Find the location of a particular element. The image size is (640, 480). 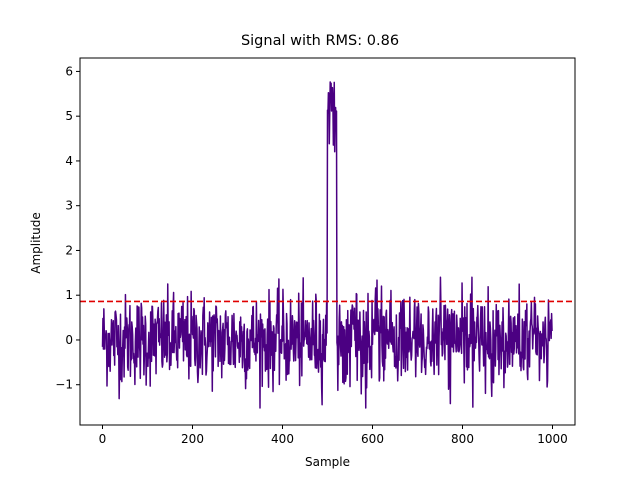

svg-text: 400 is located at coordinates (282, 439).